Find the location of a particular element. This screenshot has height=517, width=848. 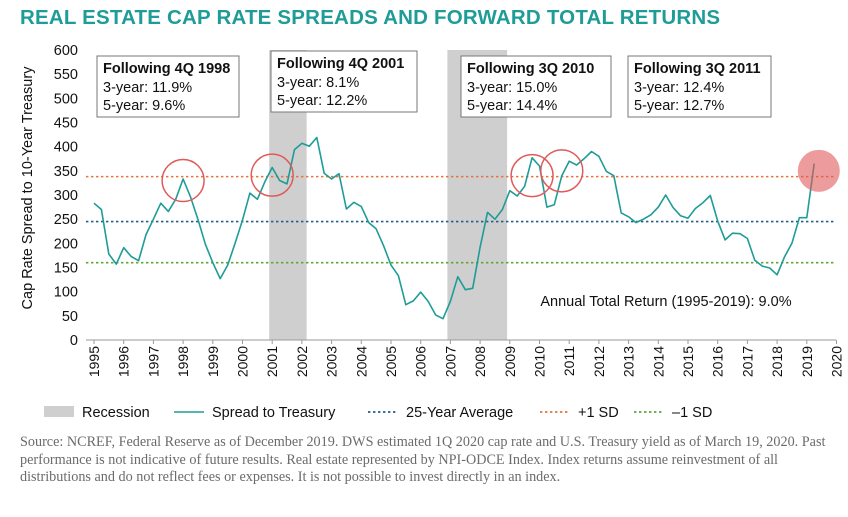

x-tick-label: 2000 is located at coordinates (243, 361).